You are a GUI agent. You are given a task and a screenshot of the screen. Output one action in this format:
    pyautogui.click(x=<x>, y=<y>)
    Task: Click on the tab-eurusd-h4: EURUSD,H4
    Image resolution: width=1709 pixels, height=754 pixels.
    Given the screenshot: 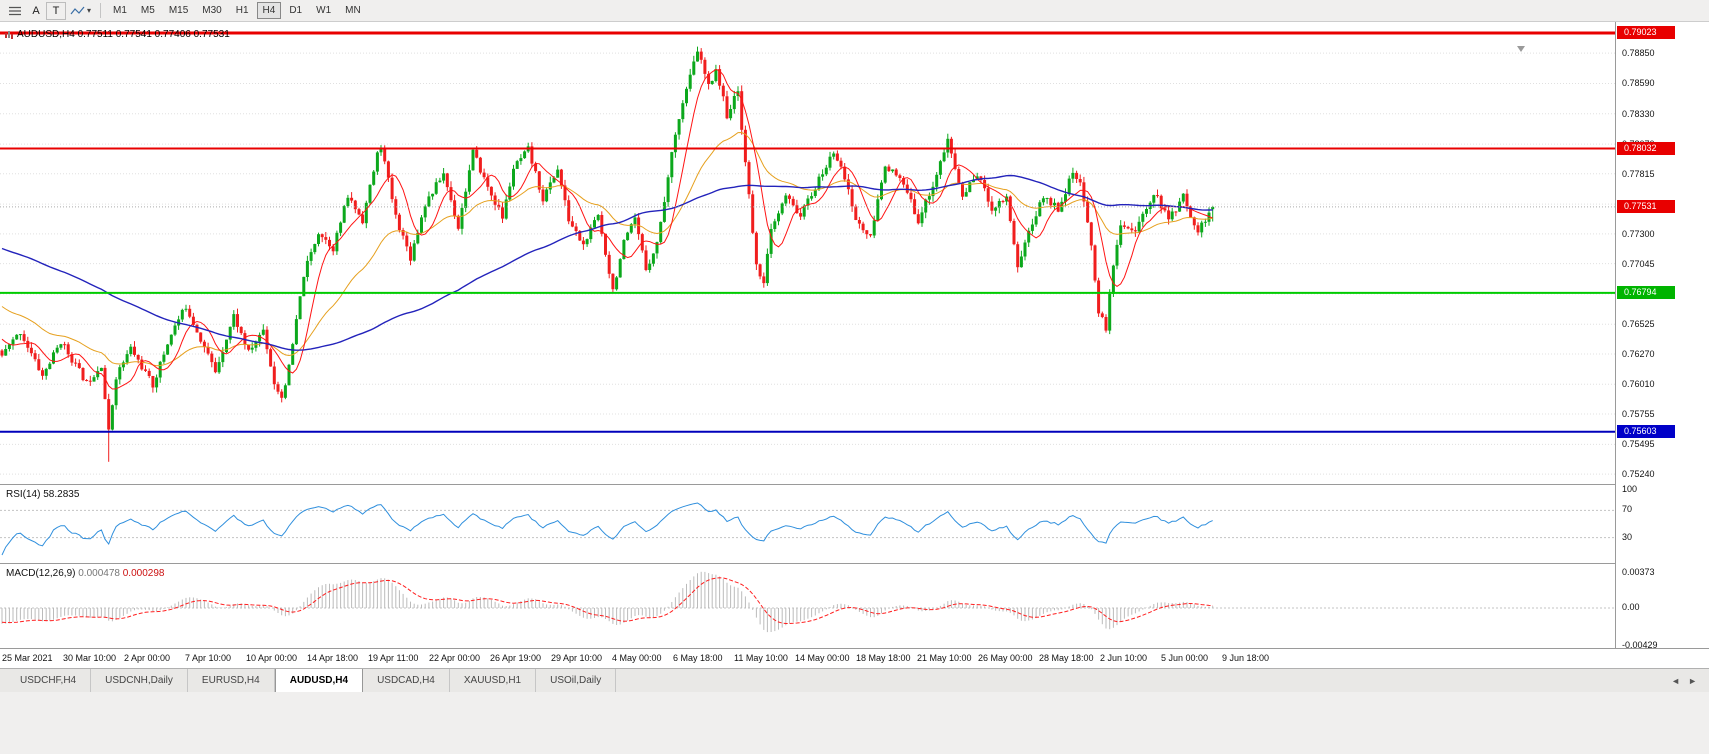 What is the action you would take?
    pyautogui.click(x=231, y=680)
    